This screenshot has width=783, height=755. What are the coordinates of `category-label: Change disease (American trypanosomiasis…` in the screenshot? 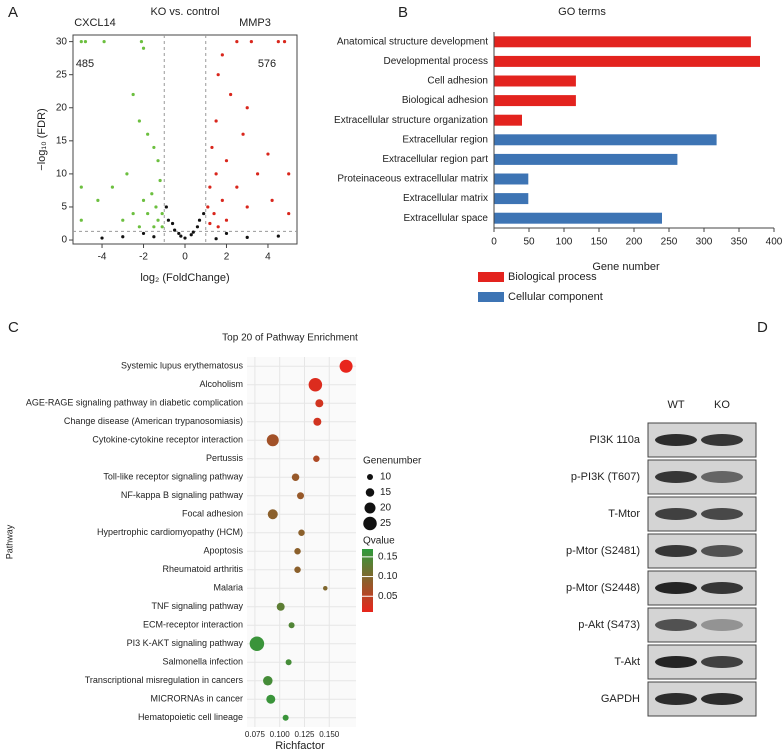 It's located at (153, 421).